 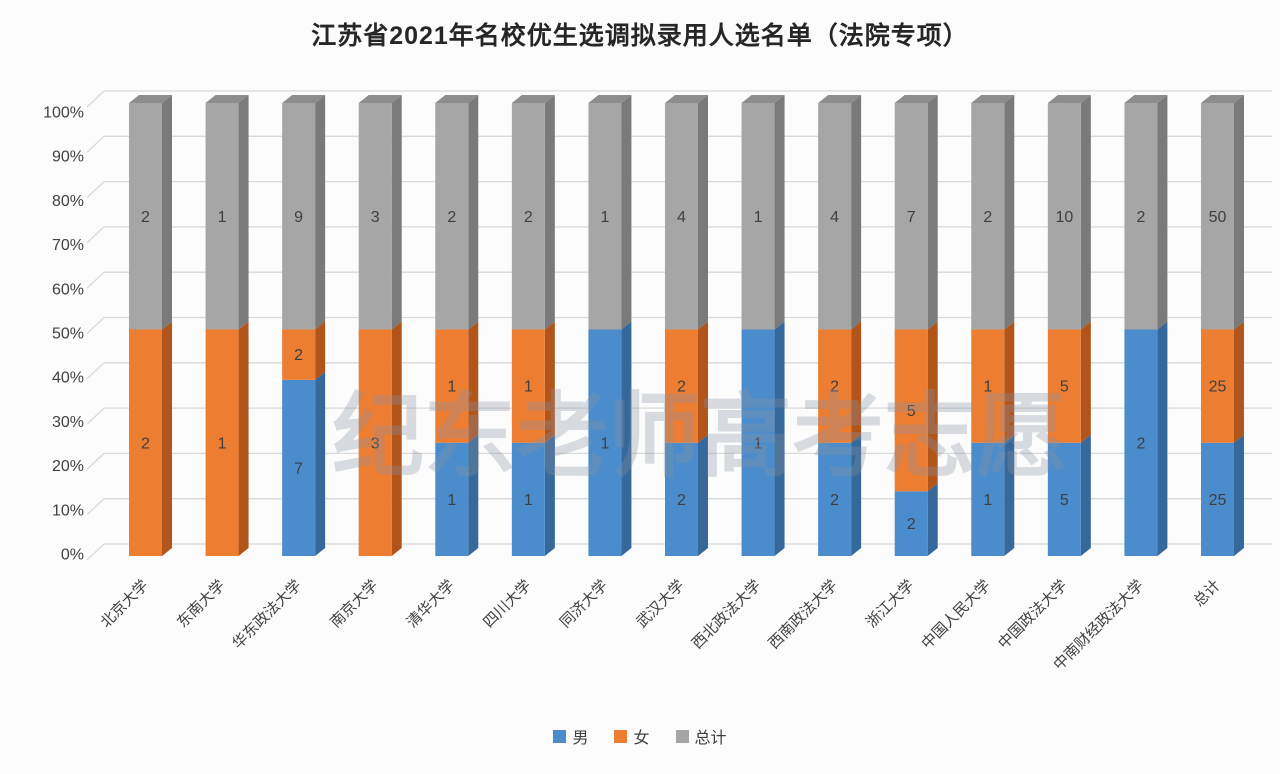 What do you see at coordinates (201, 604) in the screenshot?
I see `x-category-label: 东南大学` at bounding box center [201, 604].